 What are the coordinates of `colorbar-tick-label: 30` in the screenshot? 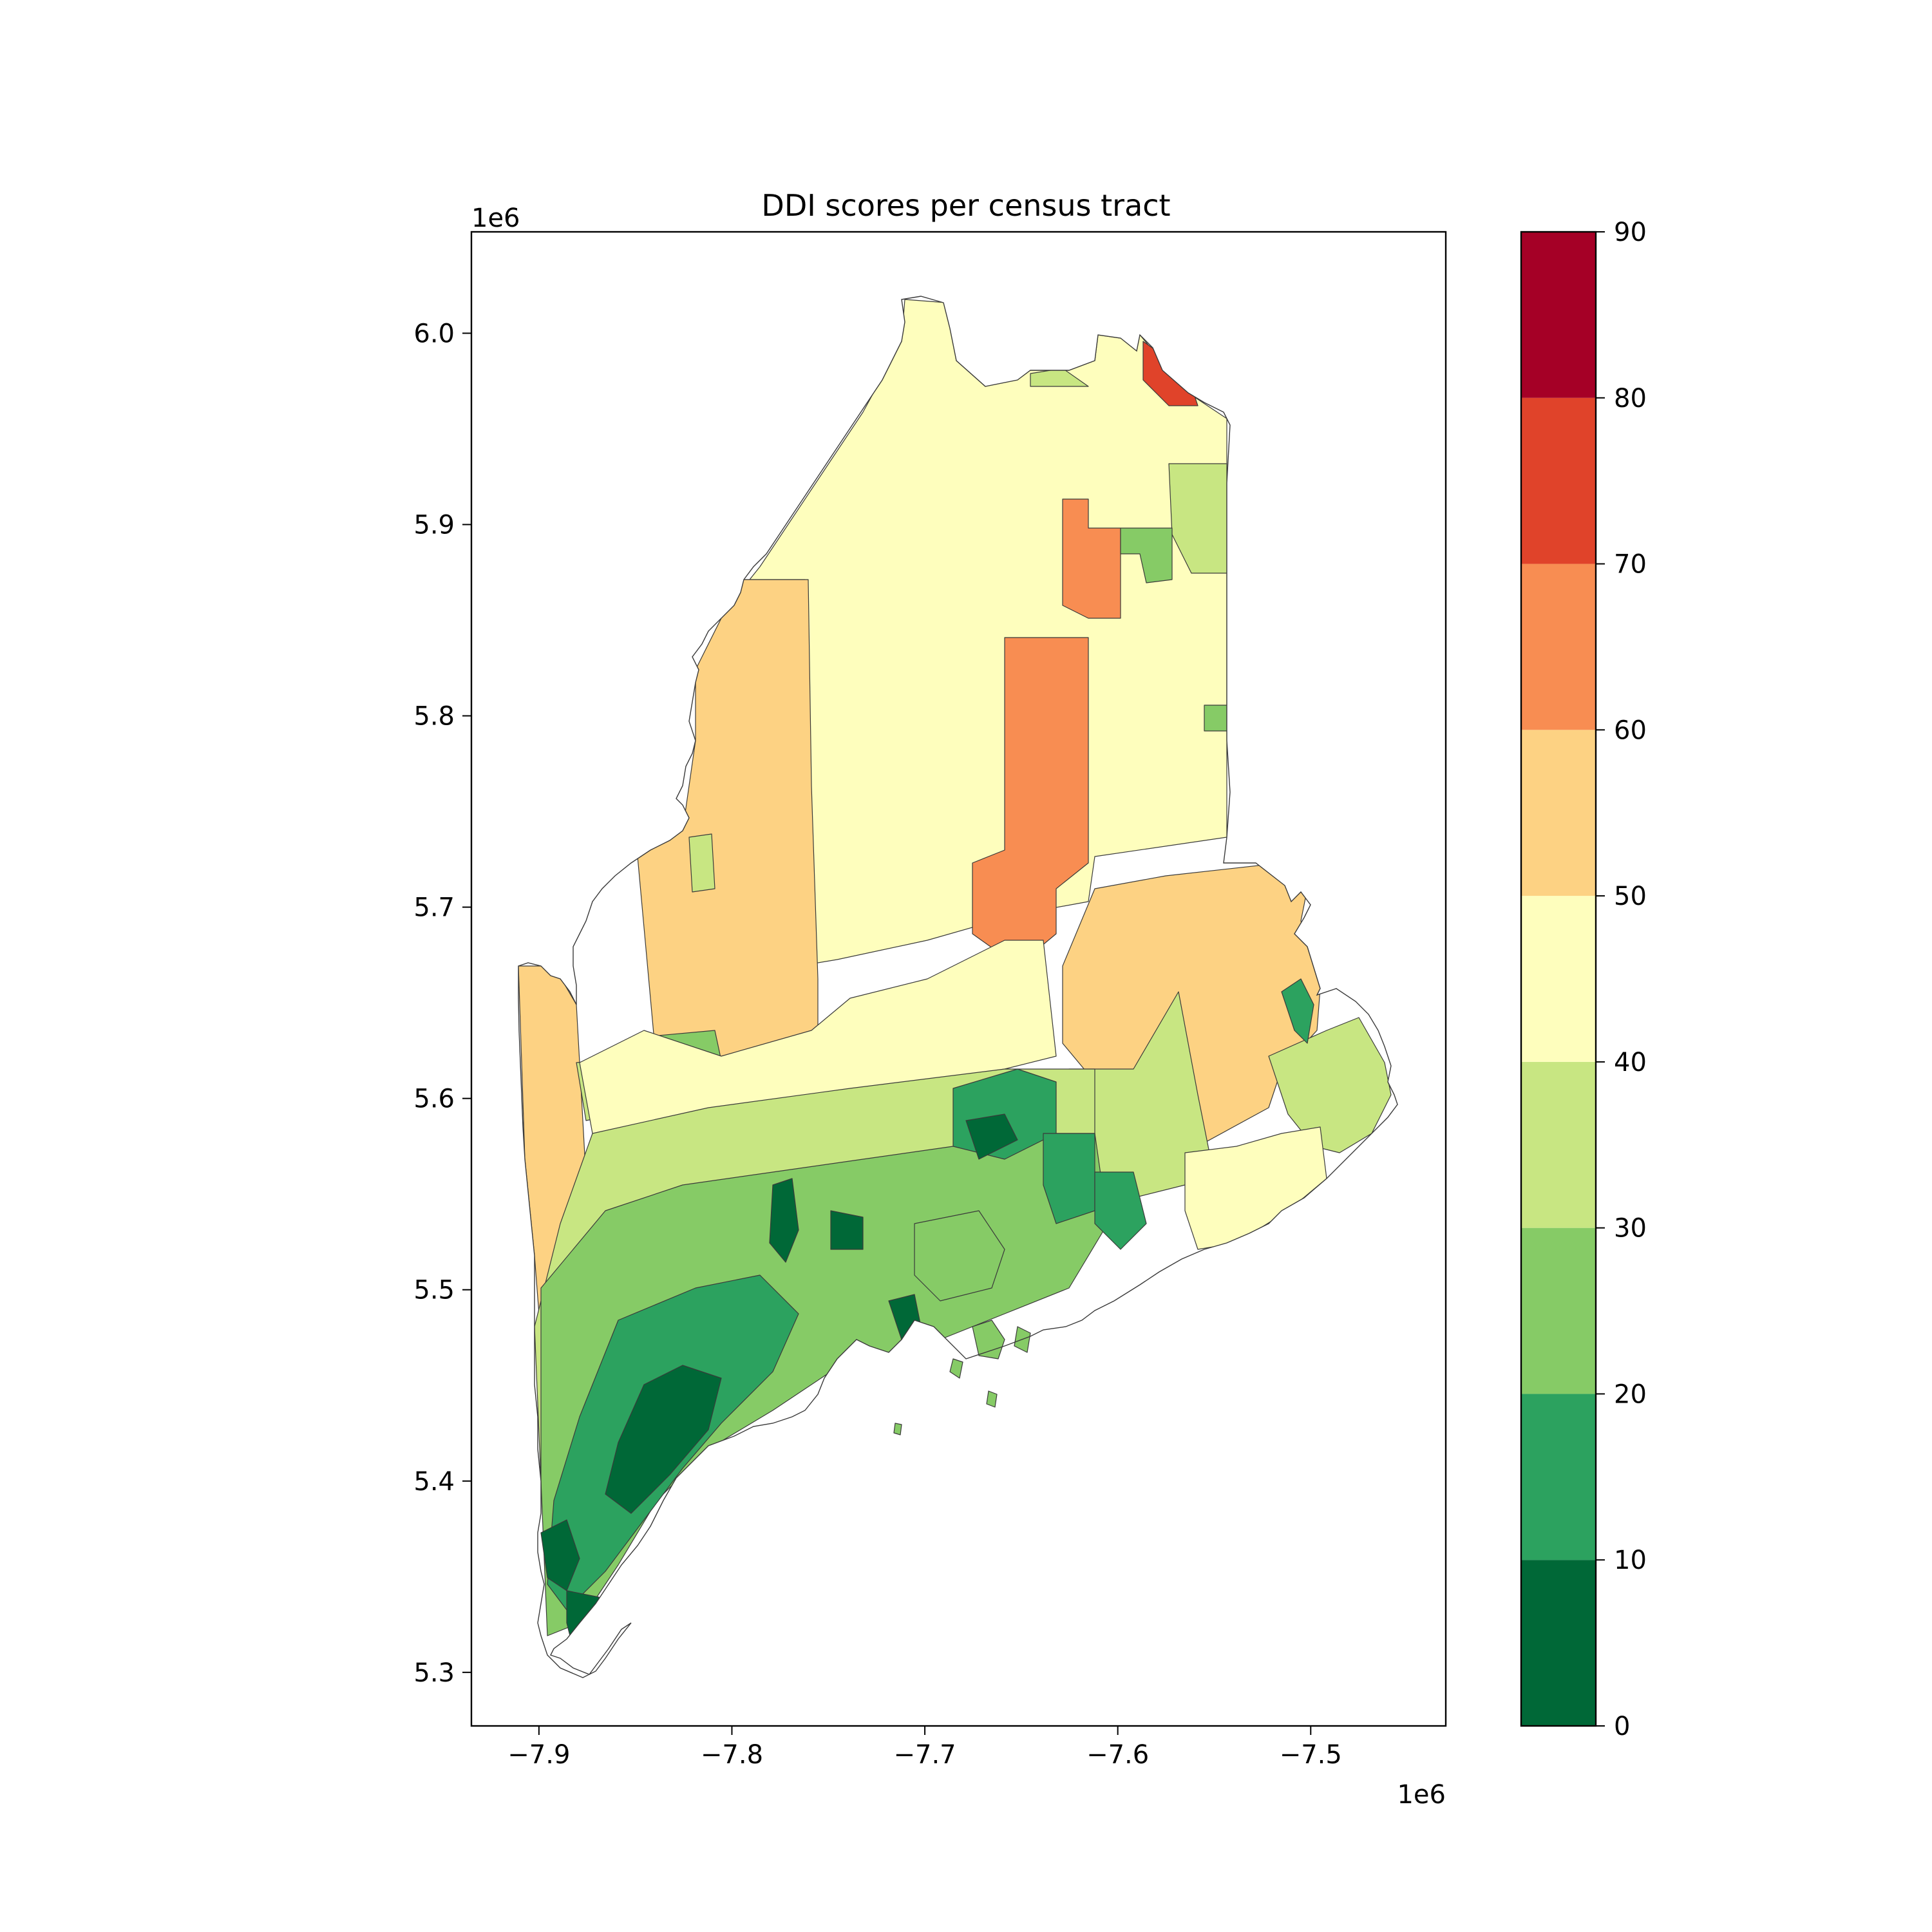 It's located at (1630, 1229).